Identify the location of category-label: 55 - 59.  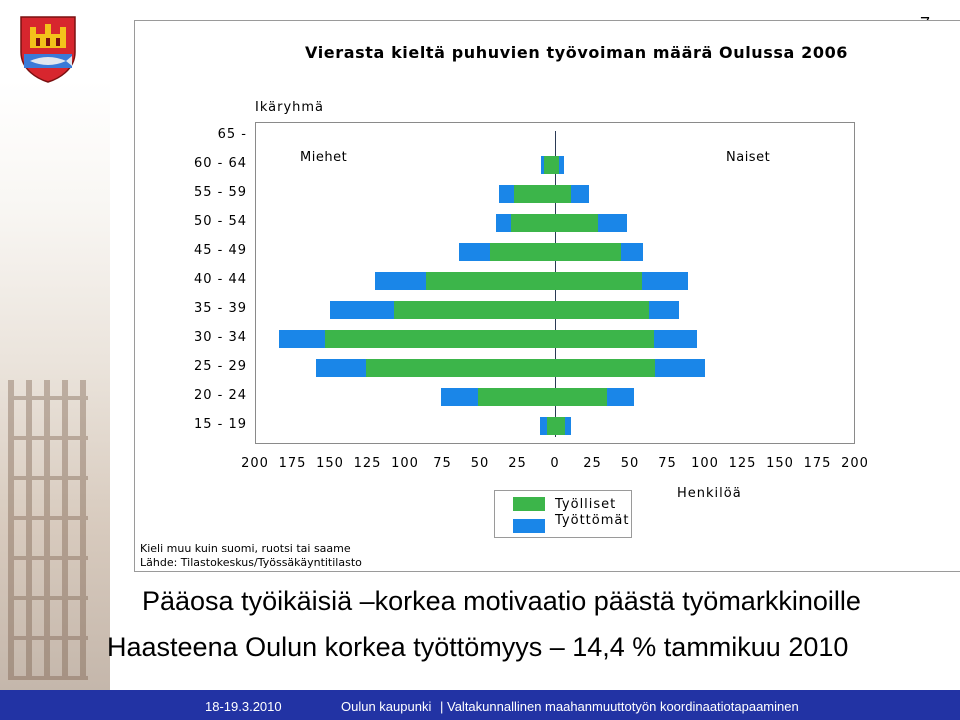
(220, 192).